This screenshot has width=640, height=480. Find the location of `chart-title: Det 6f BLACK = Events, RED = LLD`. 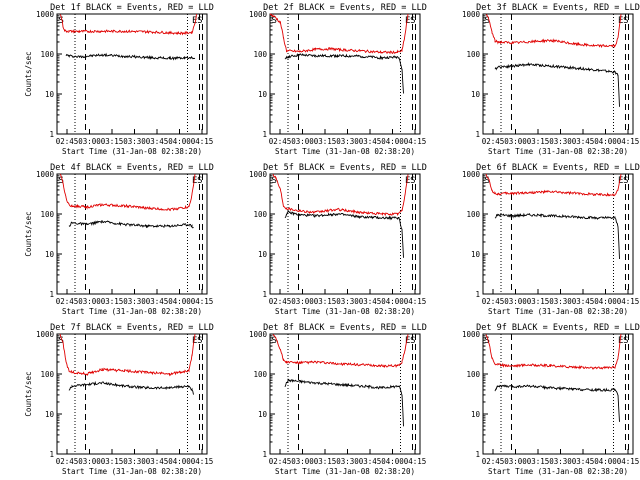

chart-title: Det 6f BLACK = Events, RED = LLD is located at coordinates (558, 168).